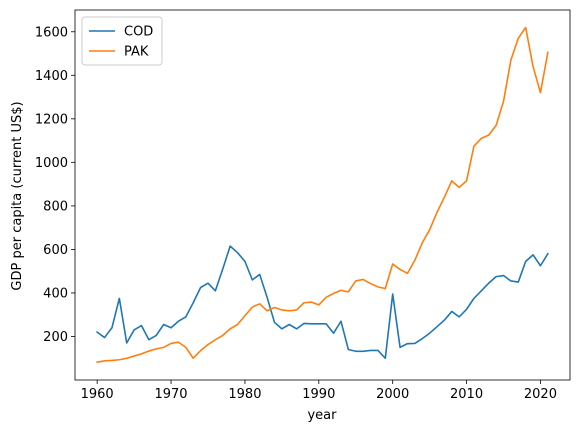  Describe the element at coordinates (55, 206) in the screenshot. I see `y-tick-label: 800` at that location.